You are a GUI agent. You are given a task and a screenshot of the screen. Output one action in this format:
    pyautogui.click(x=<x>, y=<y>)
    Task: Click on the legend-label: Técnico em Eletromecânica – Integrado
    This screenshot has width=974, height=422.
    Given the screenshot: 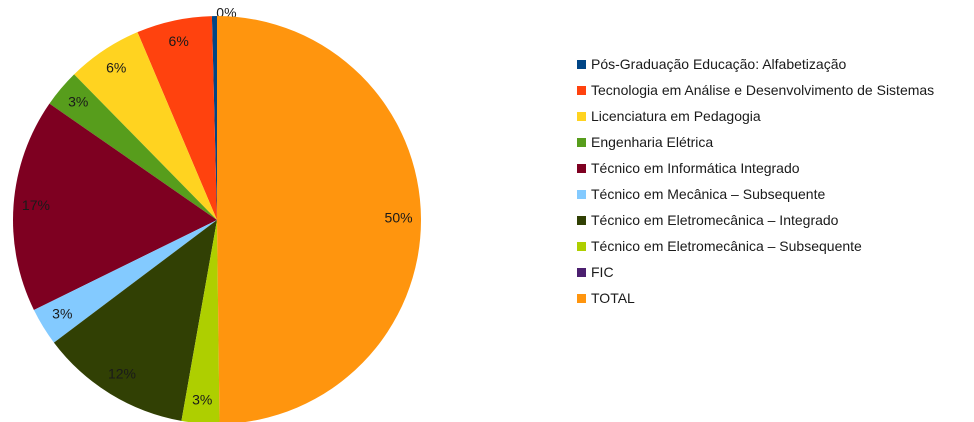 What is the action you would take?
    pyautogui.click(x=715, y=220)
    